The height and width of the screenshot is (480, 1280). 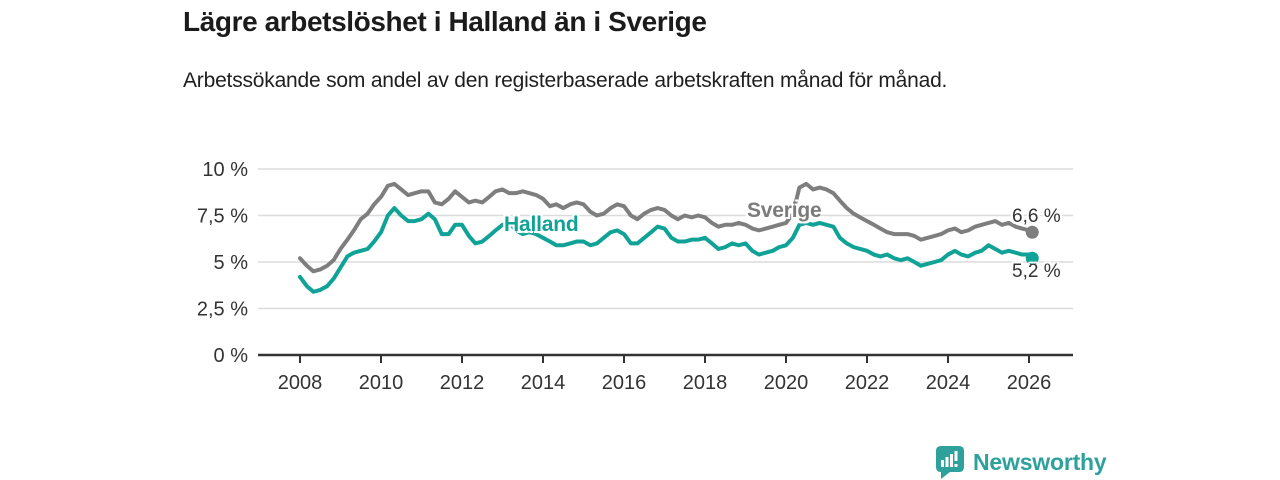 I want to click on x-axis-tick-label: 2012, so click(x=462, y=383).